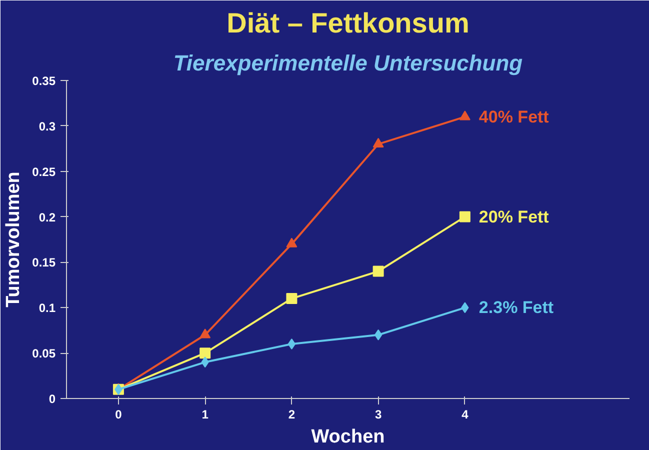 This screenshot has width=649, height=450. What do you see at coordinates (118, 415) in the screenshot?
I see `x-tick-label: 0` at bounding box center [118, 415].